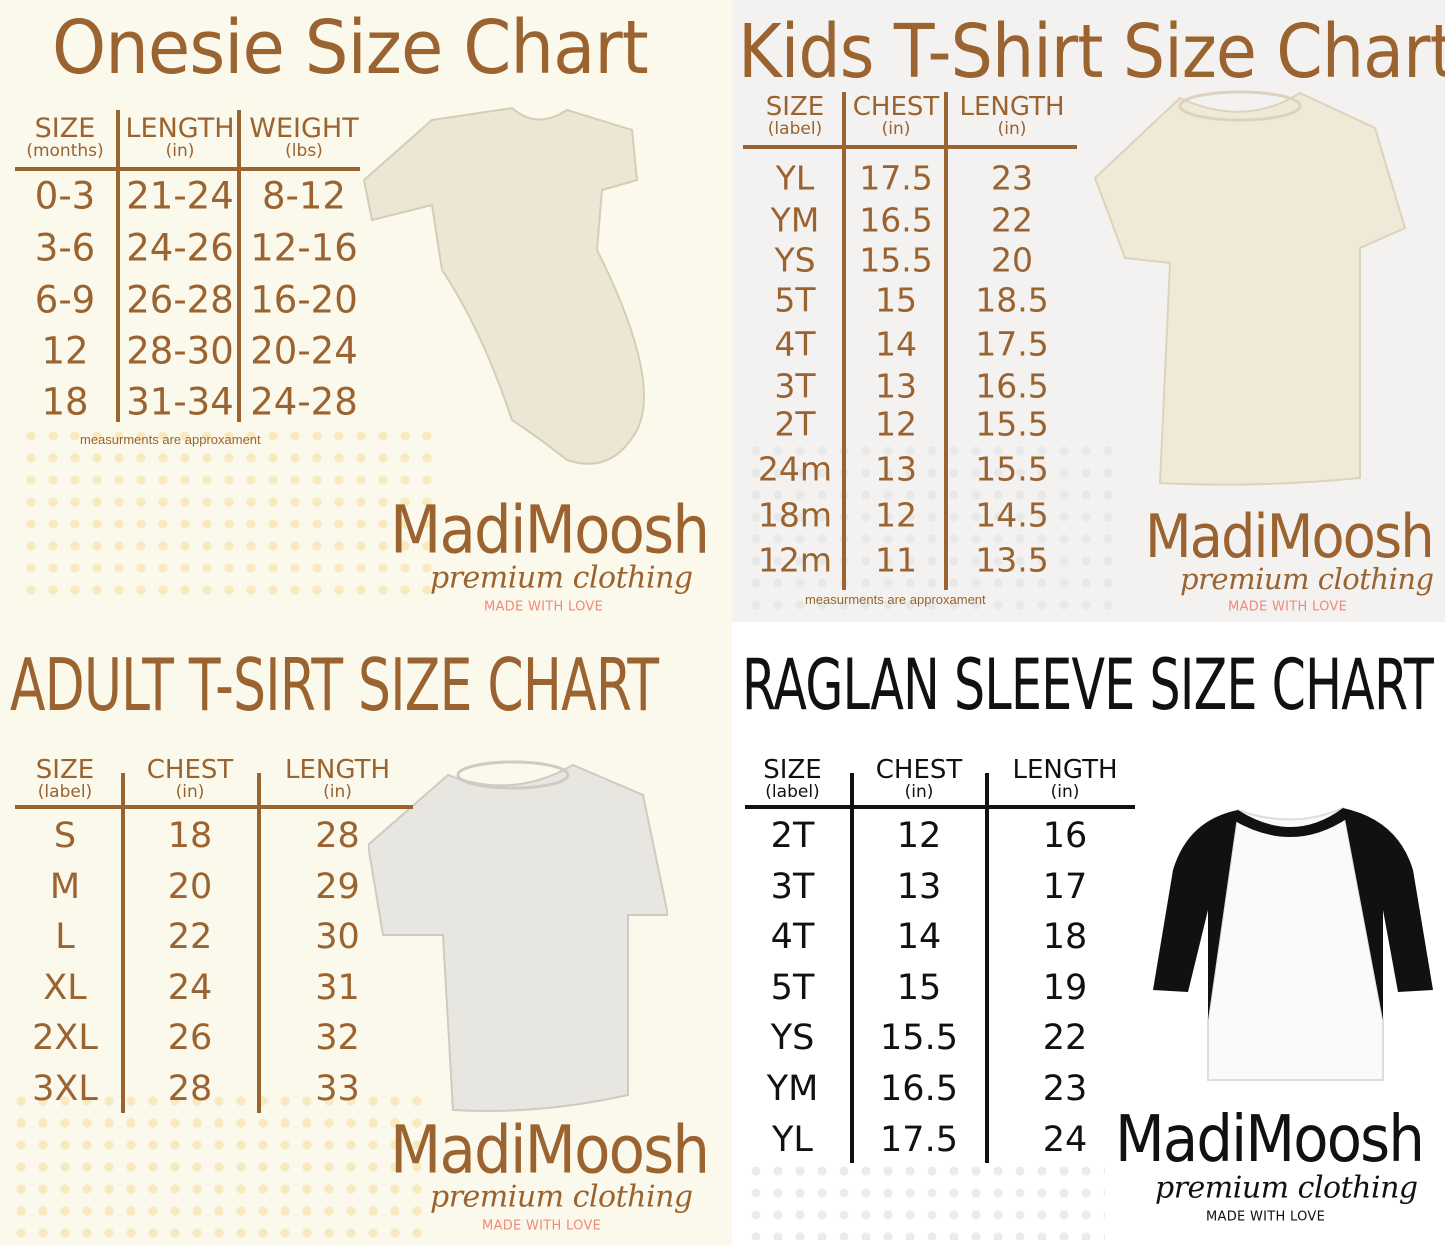 This screenshot has width=1445, height=1246. I want to click on table-cell: 15, so click(919, 988).